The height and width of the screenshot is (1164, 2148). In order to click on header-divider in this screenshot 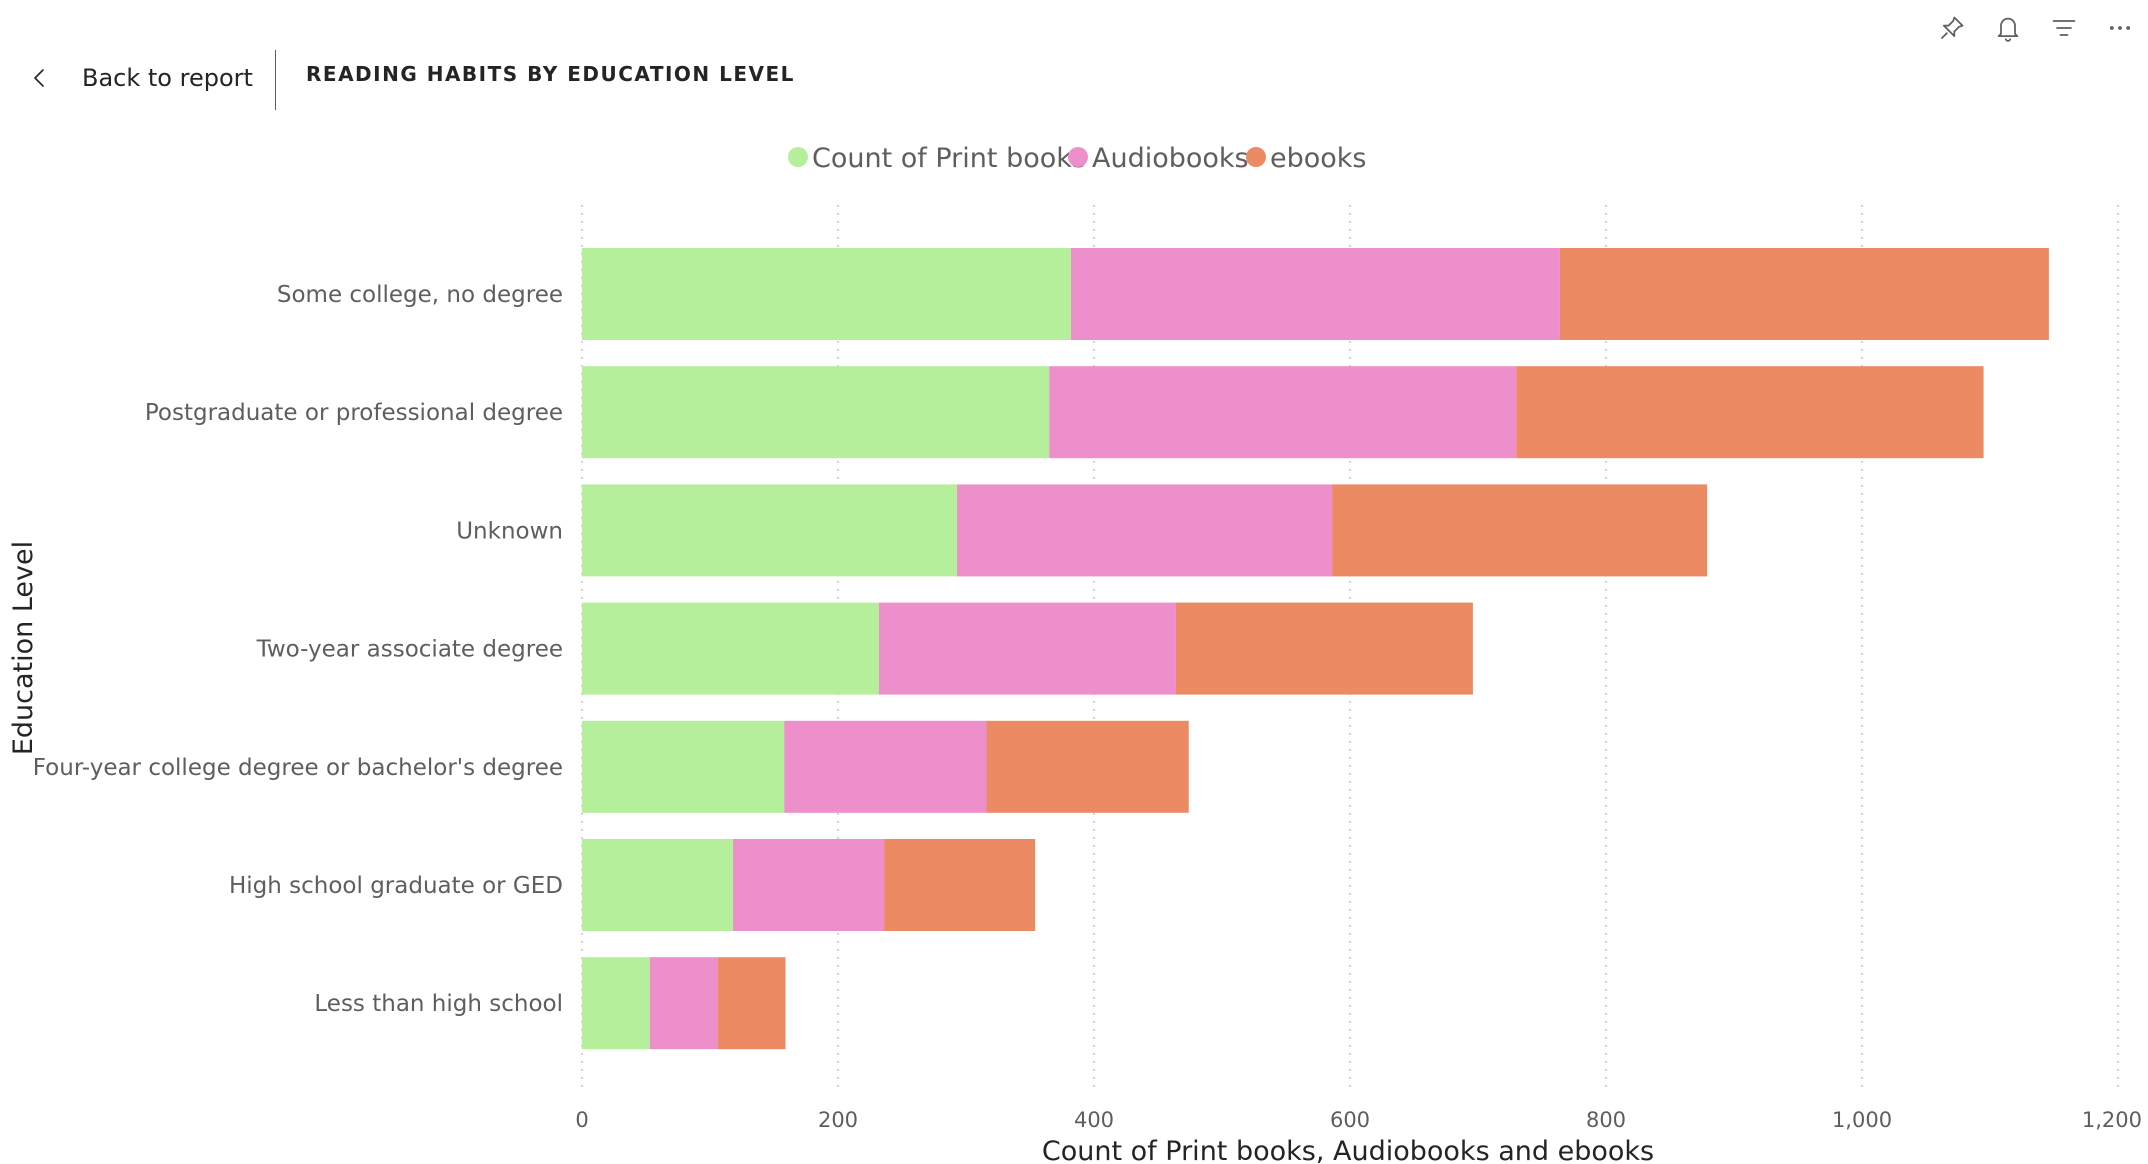, I will do `click(275, 80)`.